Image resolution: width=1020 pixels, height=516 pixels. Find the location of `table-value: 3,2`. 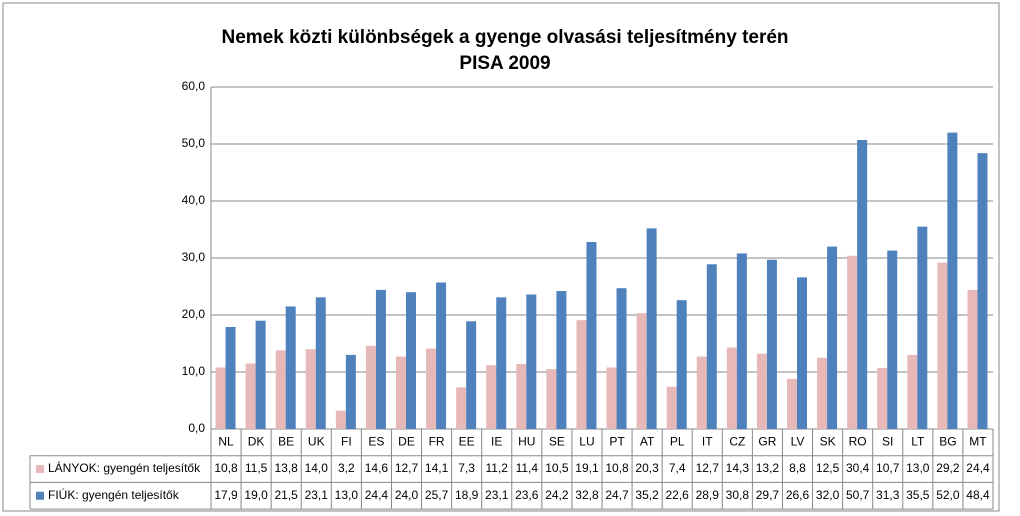

table-value: 3,2 is located at coordinates (346, 468).